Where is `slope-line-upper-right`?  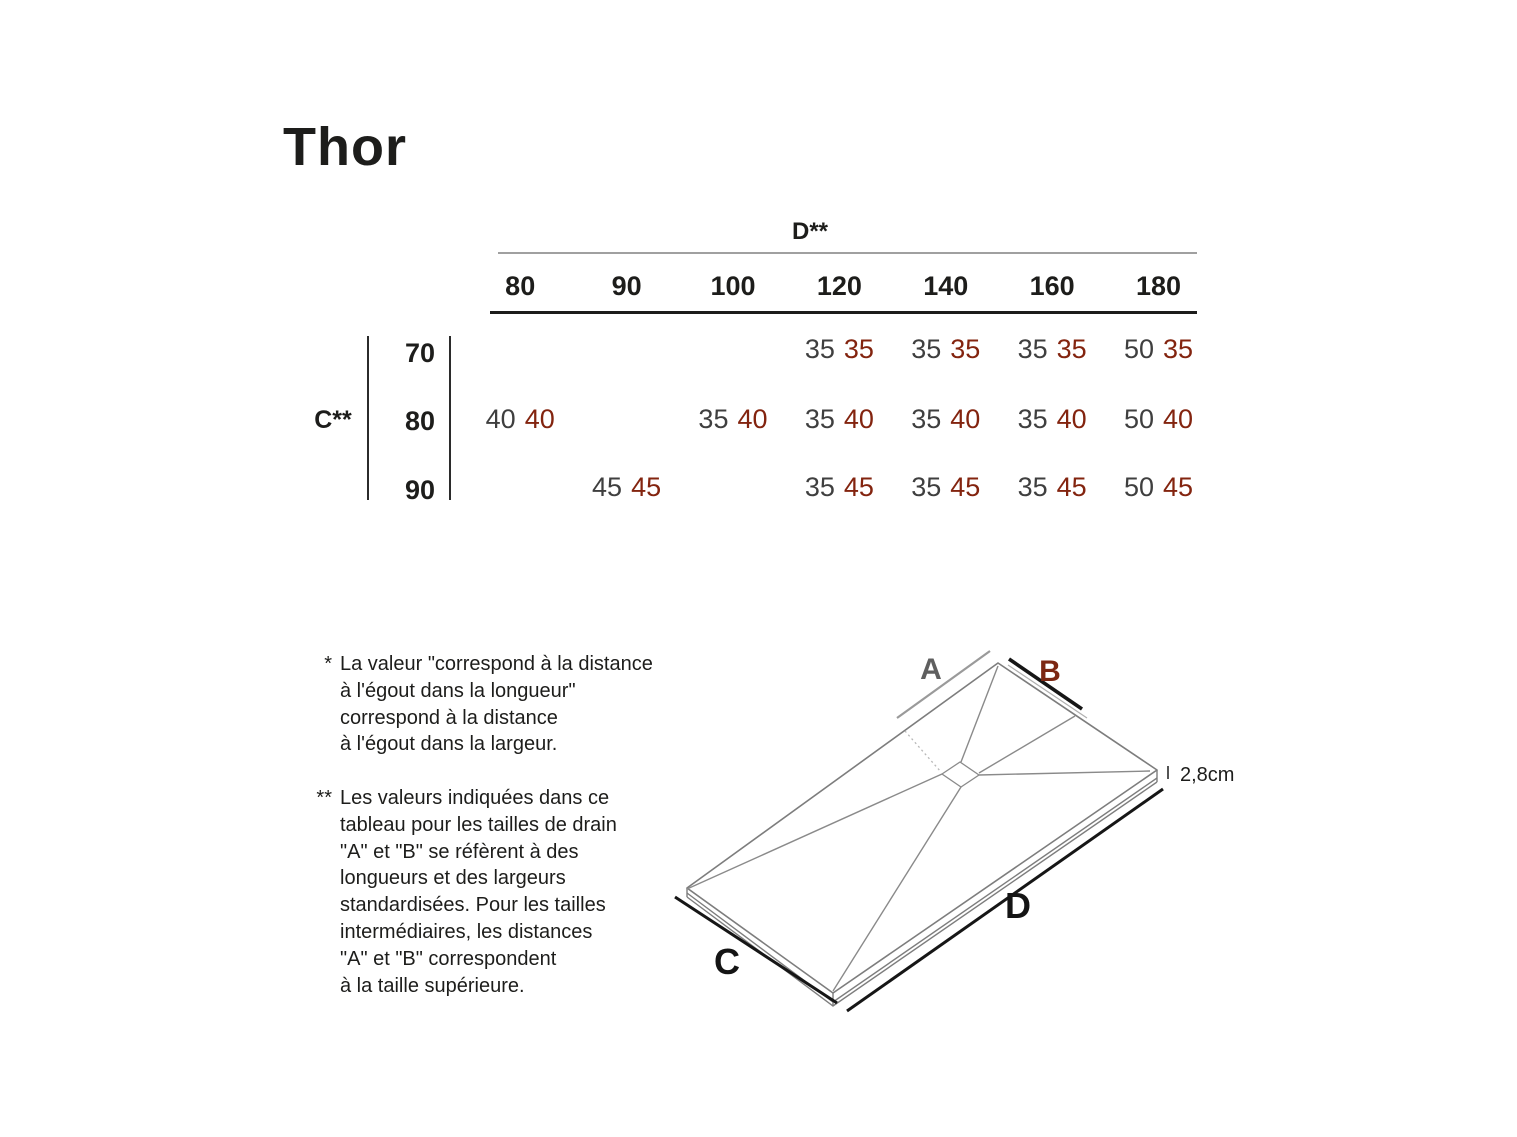 slope-line-upper-right is located at coordinates (1027, 744).